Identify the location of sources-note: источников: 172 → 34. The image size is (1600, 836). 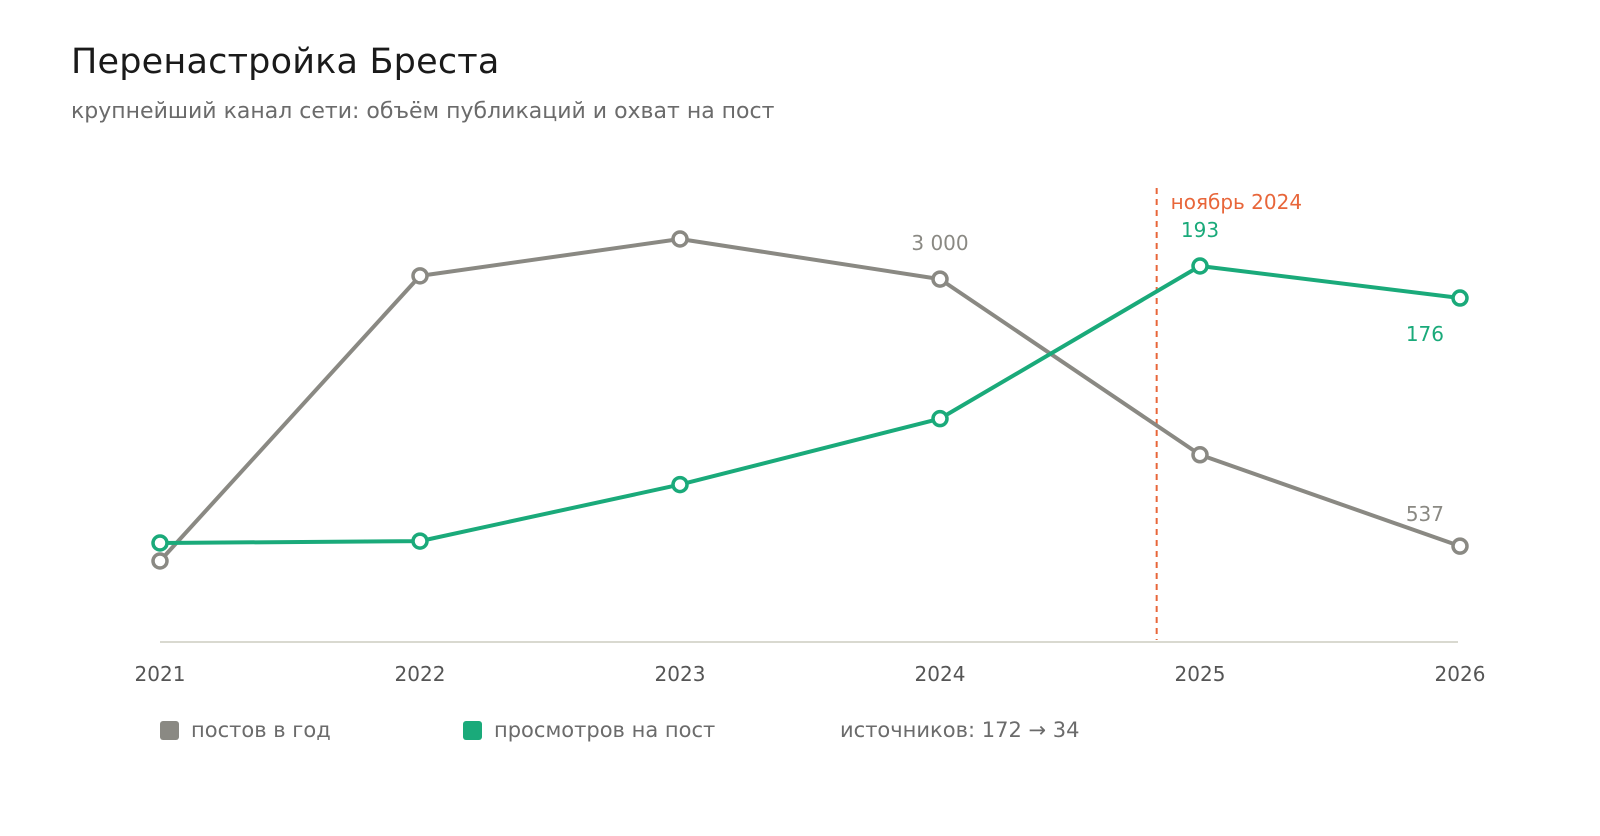
(960, 730).